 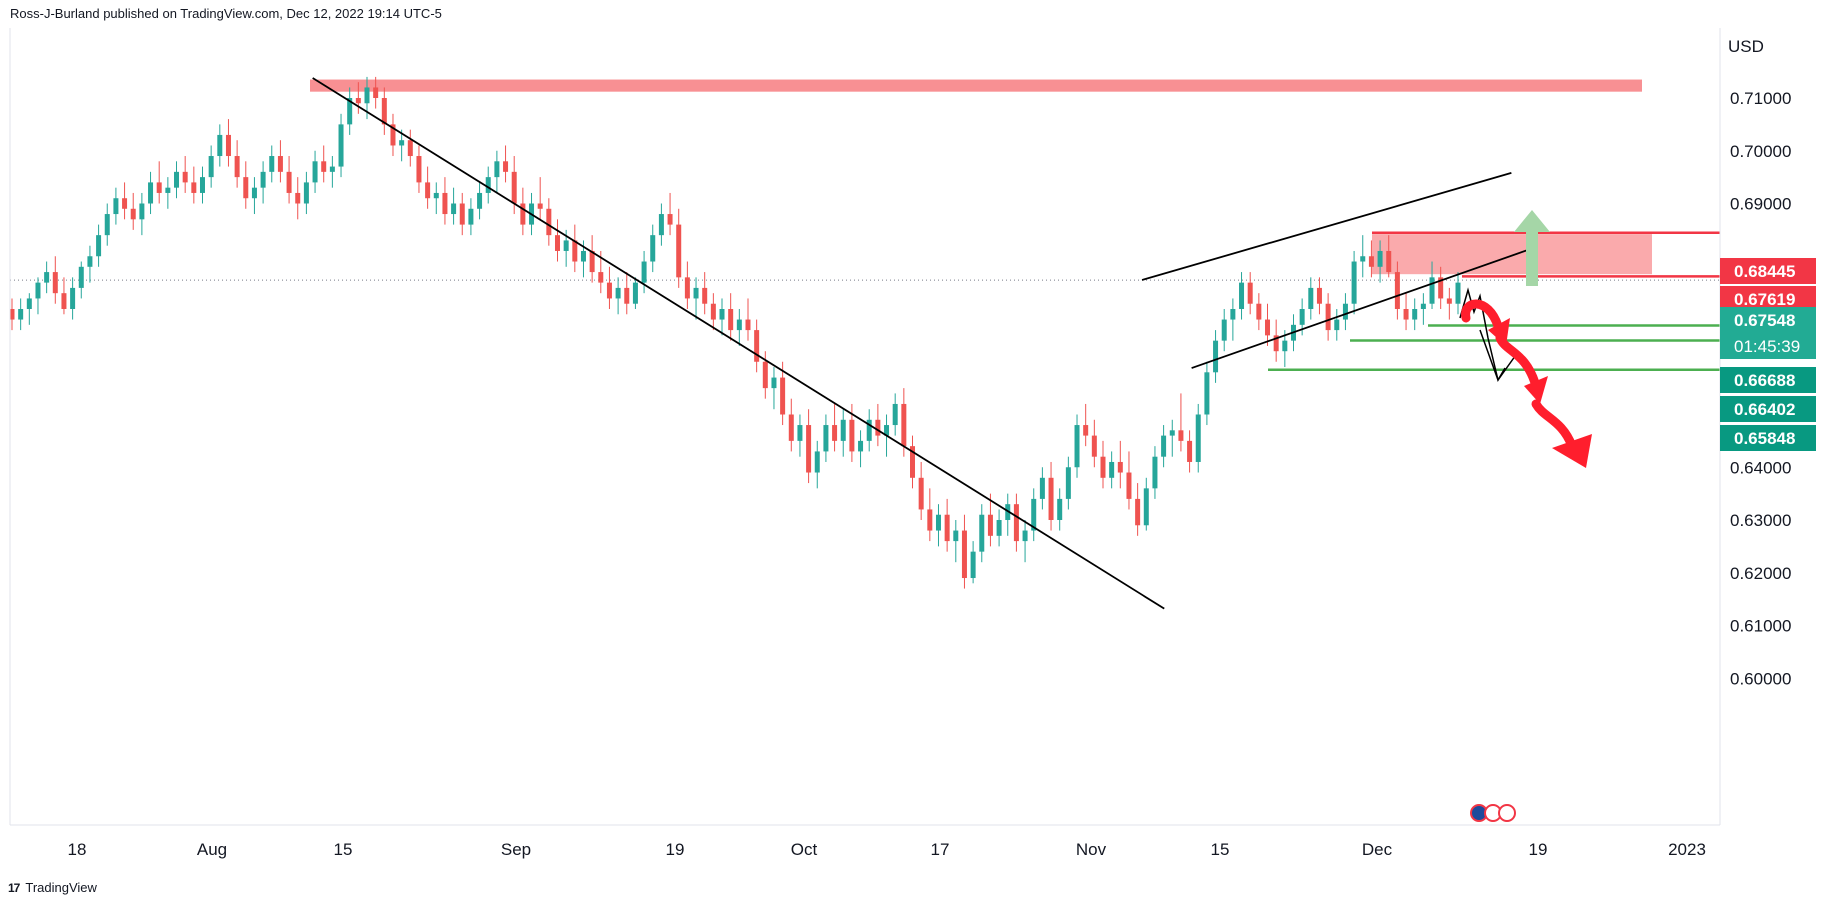 What do you see at coordinates (1768, 409) in the screenshot?
I see `support-2-tag: 0.66402` at bounding box center [1768, 409].